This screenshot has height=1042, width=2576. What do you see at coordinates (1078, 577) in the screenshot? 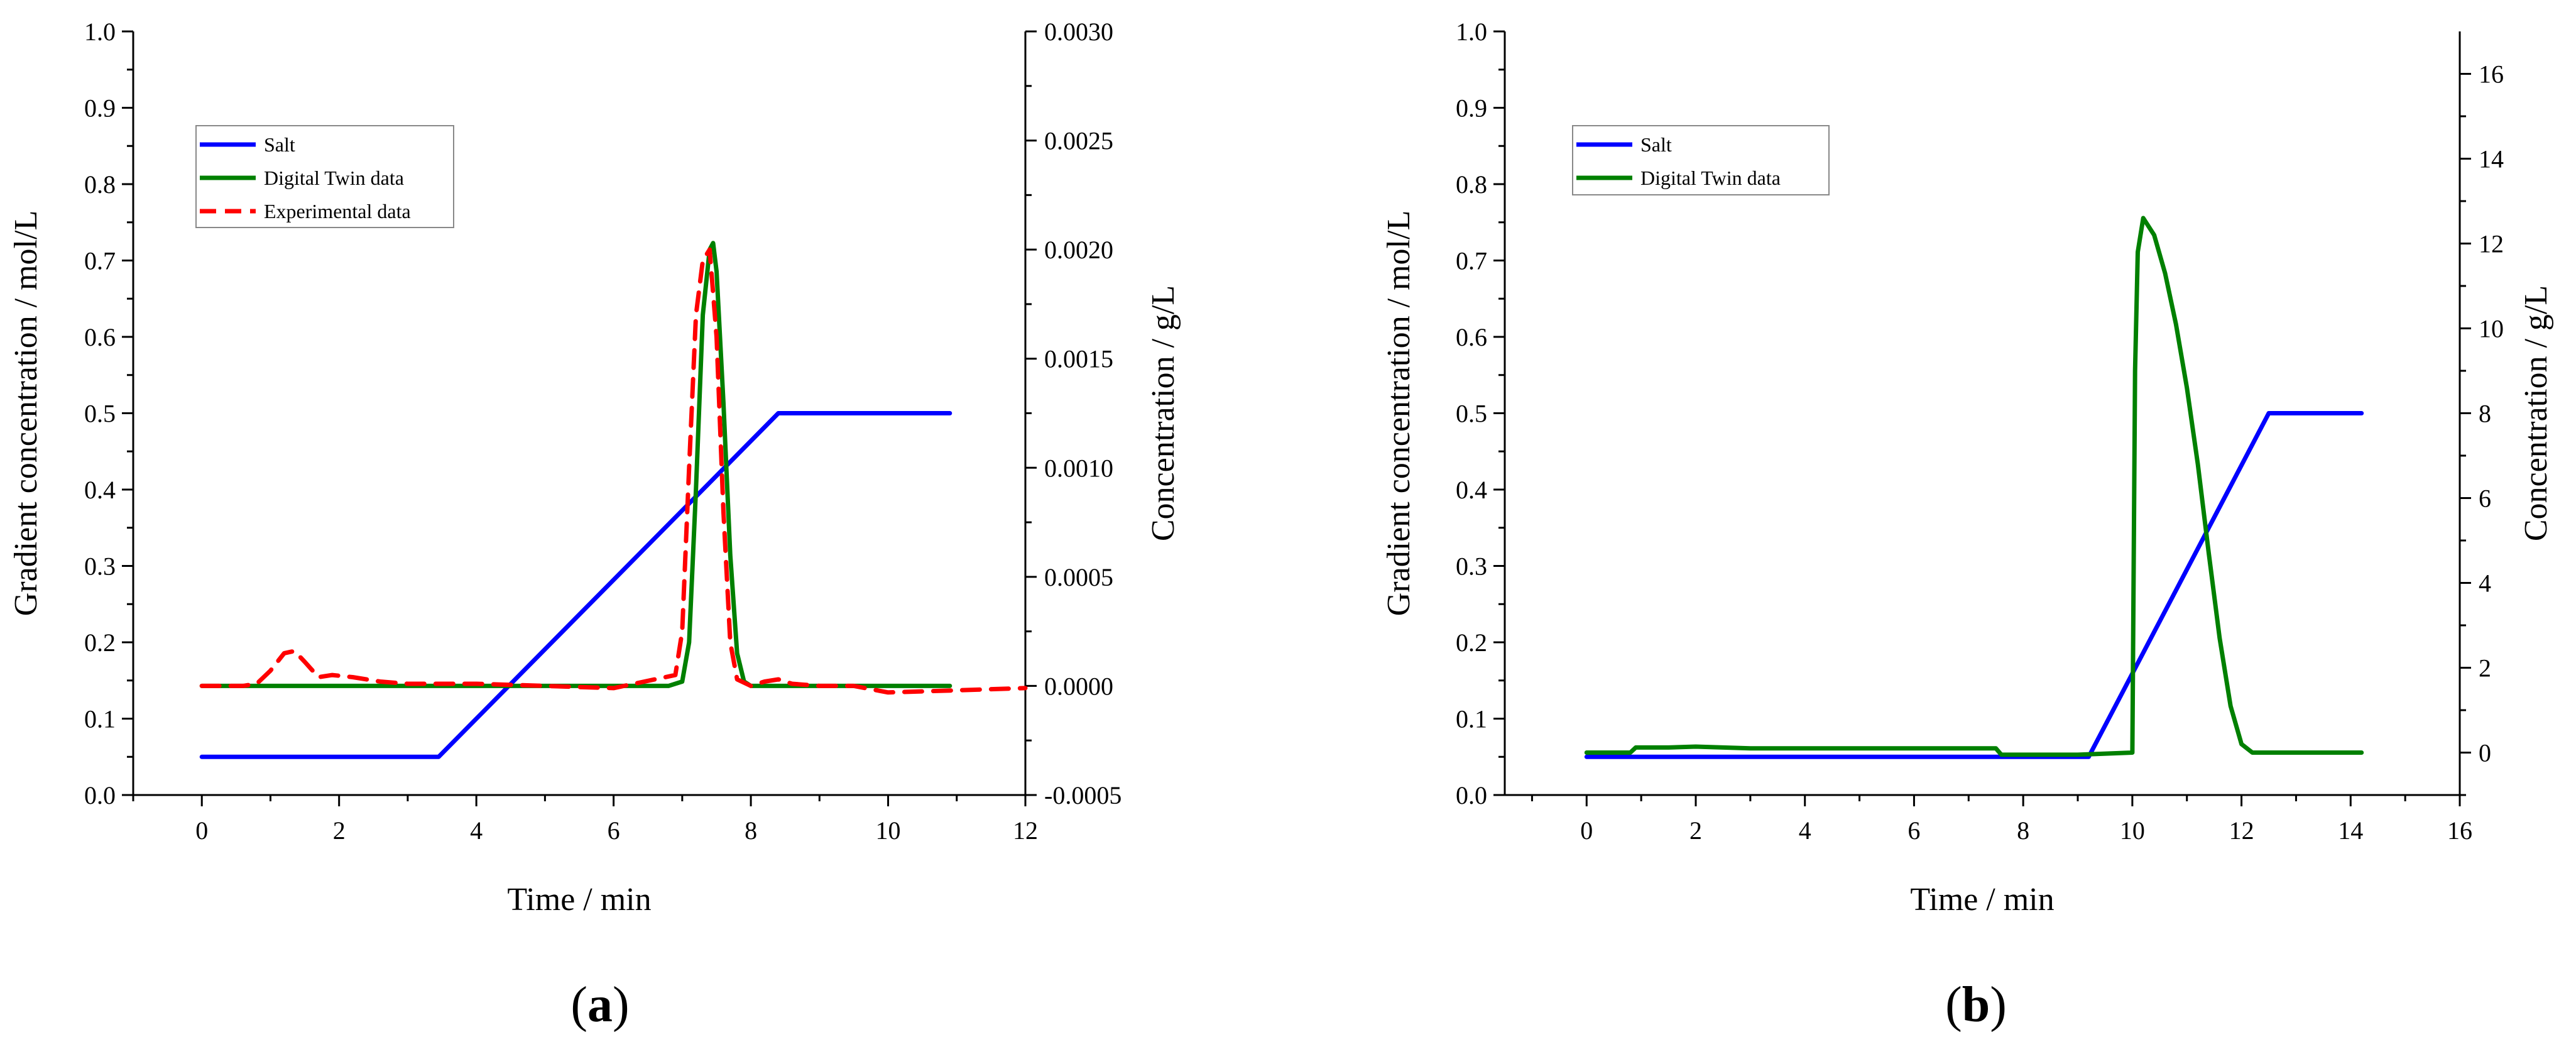
I see `y2-tick-label: 0.0005` at bounding box center [1078, 577].